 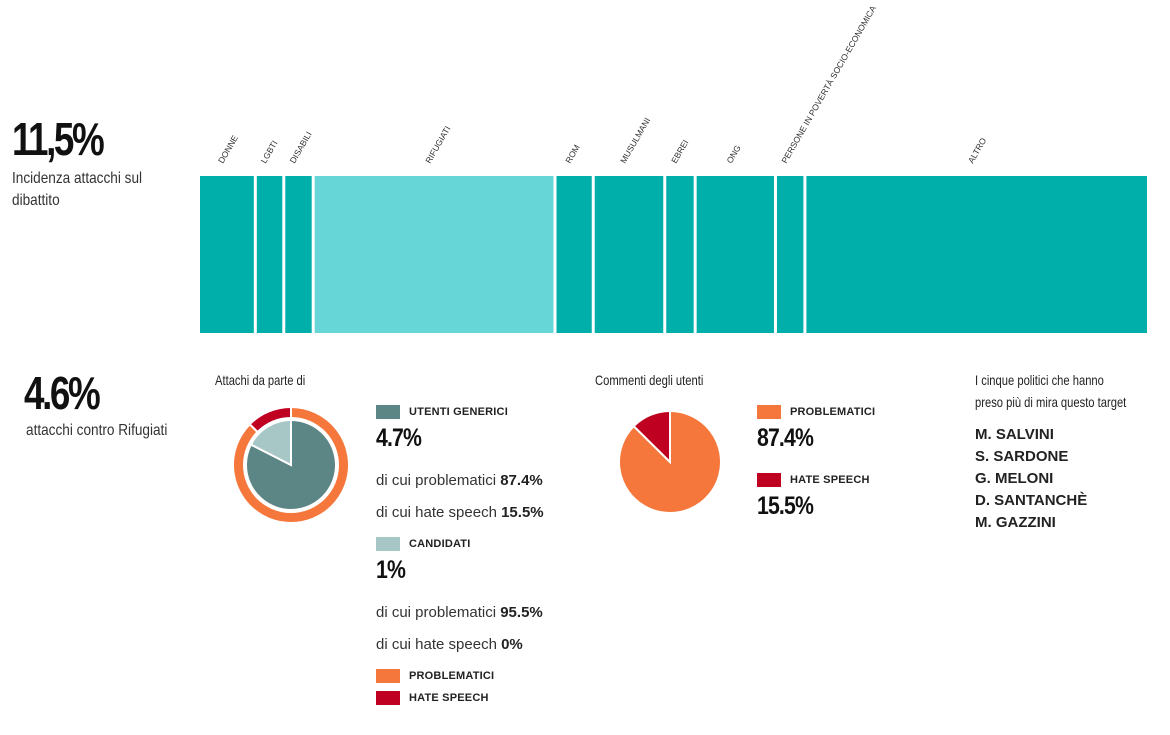 What do you see at coordinates (388, 544) in the screenshot?
I see `light-slate-swatch` at bounding box center [388, 544].